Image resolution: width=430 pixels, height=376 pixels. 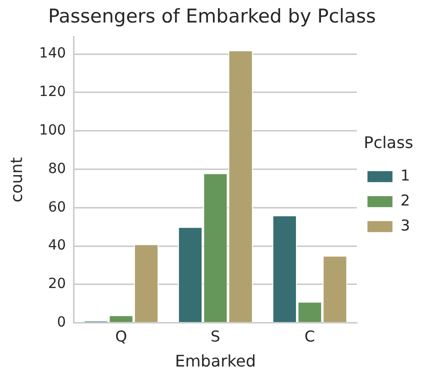 I want to click on legend-label: 2, so click(x=405, y=200).